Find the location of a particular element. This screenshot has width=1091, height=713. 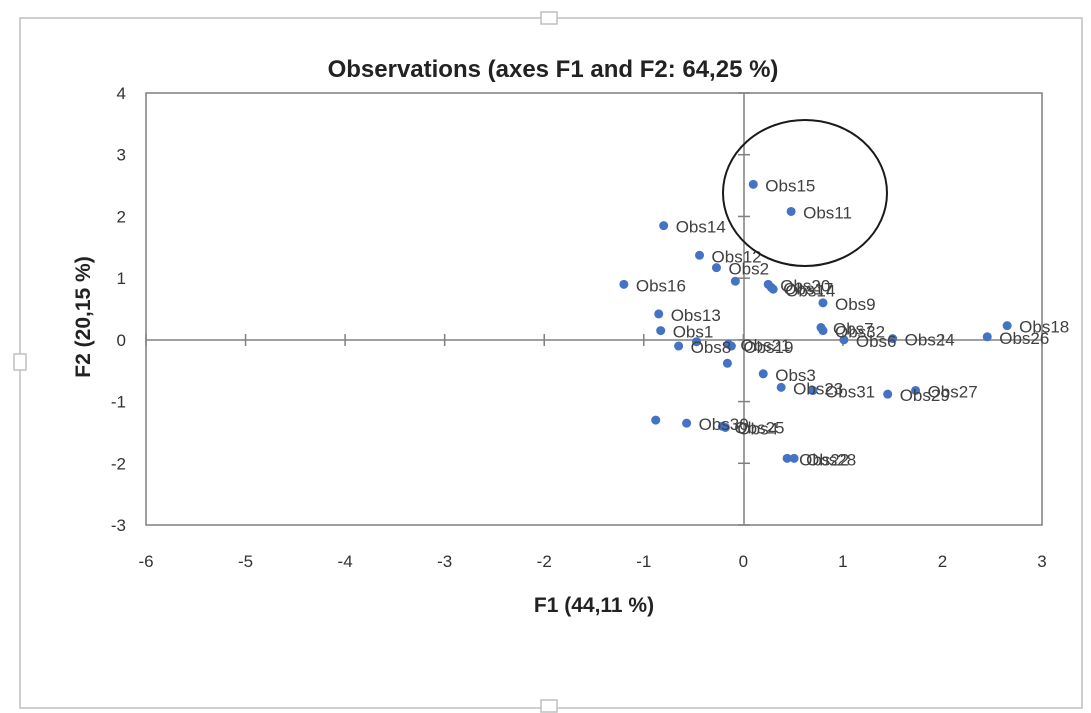

point-label: Obs32 is located at coordinates (860, 332).